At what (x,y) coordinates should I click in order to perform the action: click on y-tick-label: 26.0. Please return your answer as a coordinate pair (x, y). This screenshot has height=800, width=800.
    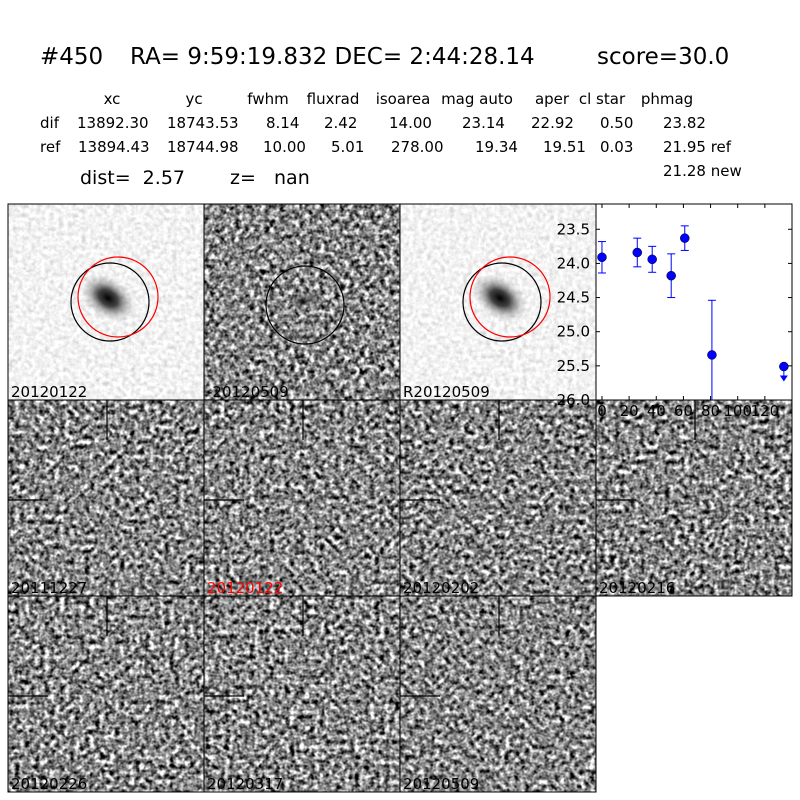
    Looking at the image, I should click on (573, 400).